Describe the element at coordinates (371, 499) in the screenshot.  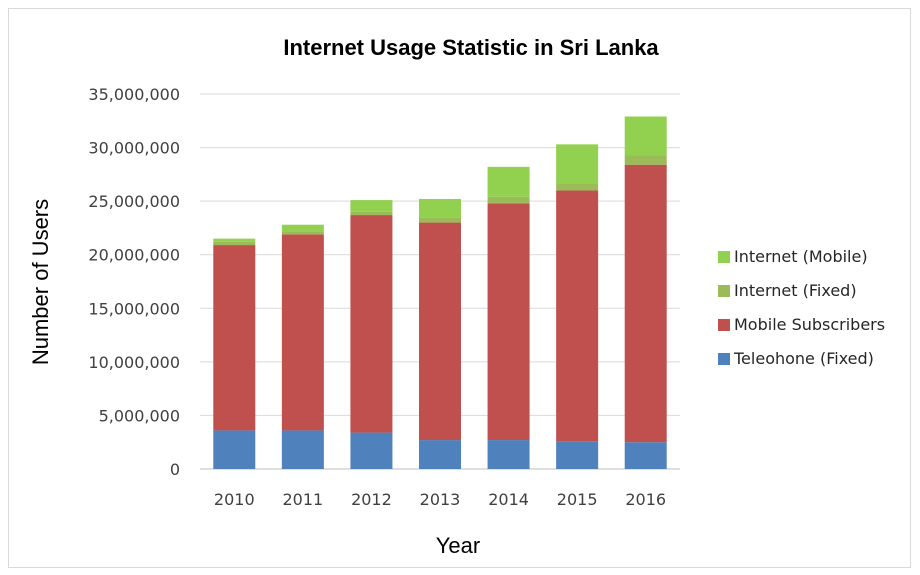
I see `x-tick-label: 2012` at that location.